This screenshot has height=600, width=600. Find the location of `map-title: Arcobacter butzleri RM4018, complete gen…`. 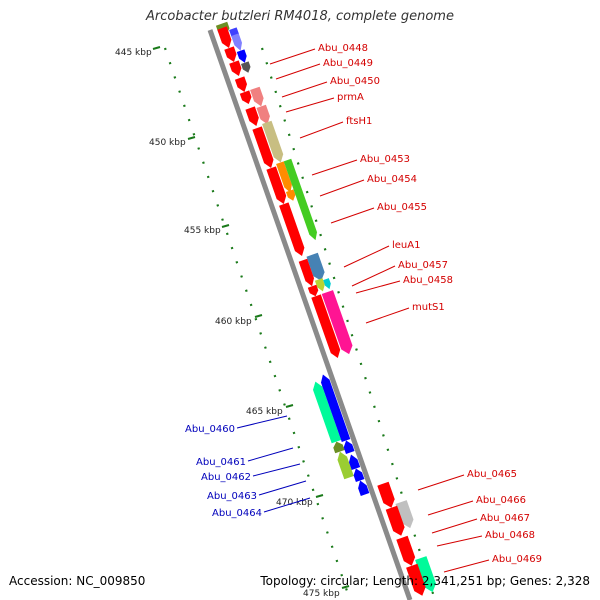

map-title: Arcobacter butzleri RM4018, complete gen… is located at coordinates (300, 16).